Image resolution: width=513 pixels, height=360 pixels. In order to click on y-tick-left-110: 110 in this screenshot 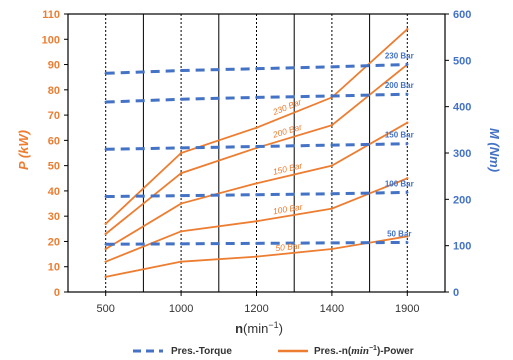, I will do `click(51, 15)`.